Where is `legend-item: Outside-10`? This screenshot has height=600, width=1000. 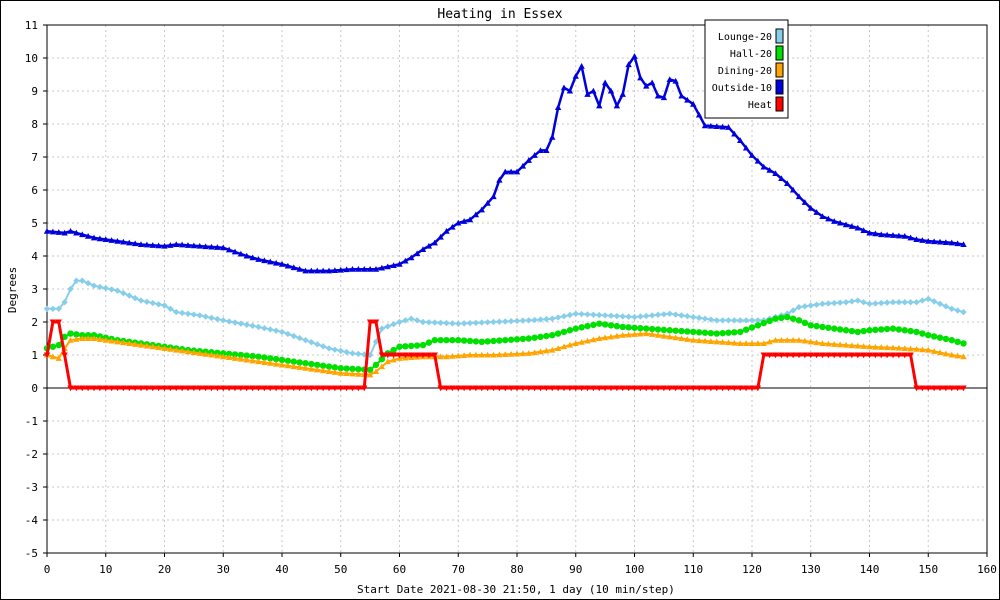 legend-item: Outside-10 is located at coordinates (748, 87).